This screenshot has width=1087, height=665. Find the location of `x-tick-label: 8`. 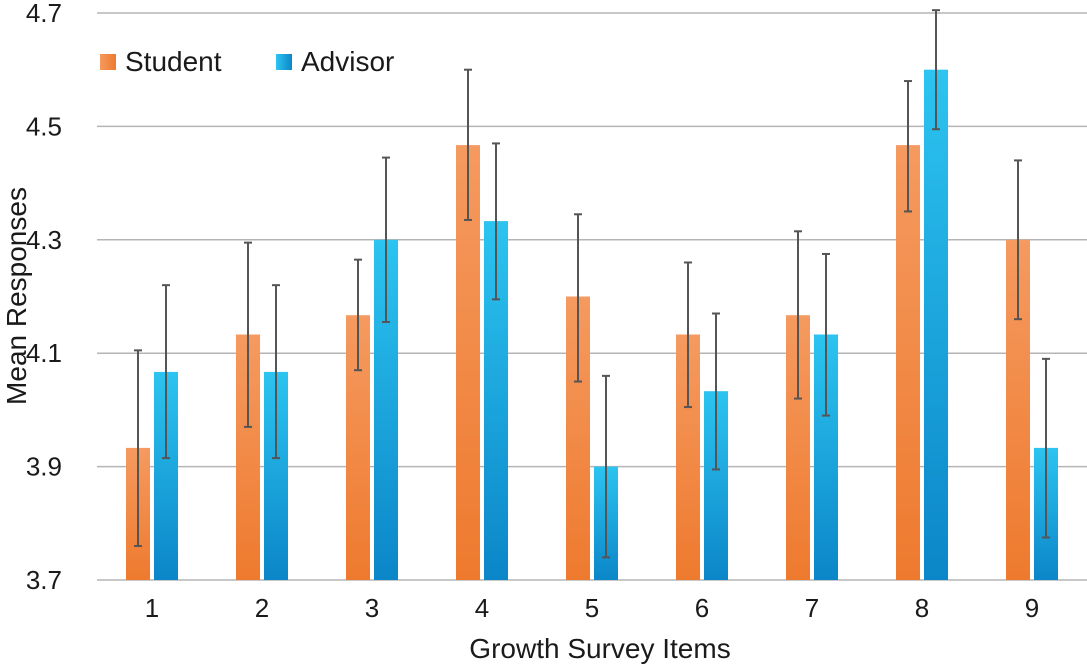

x-tick-label: 8 is located at coordinates (922, 608).